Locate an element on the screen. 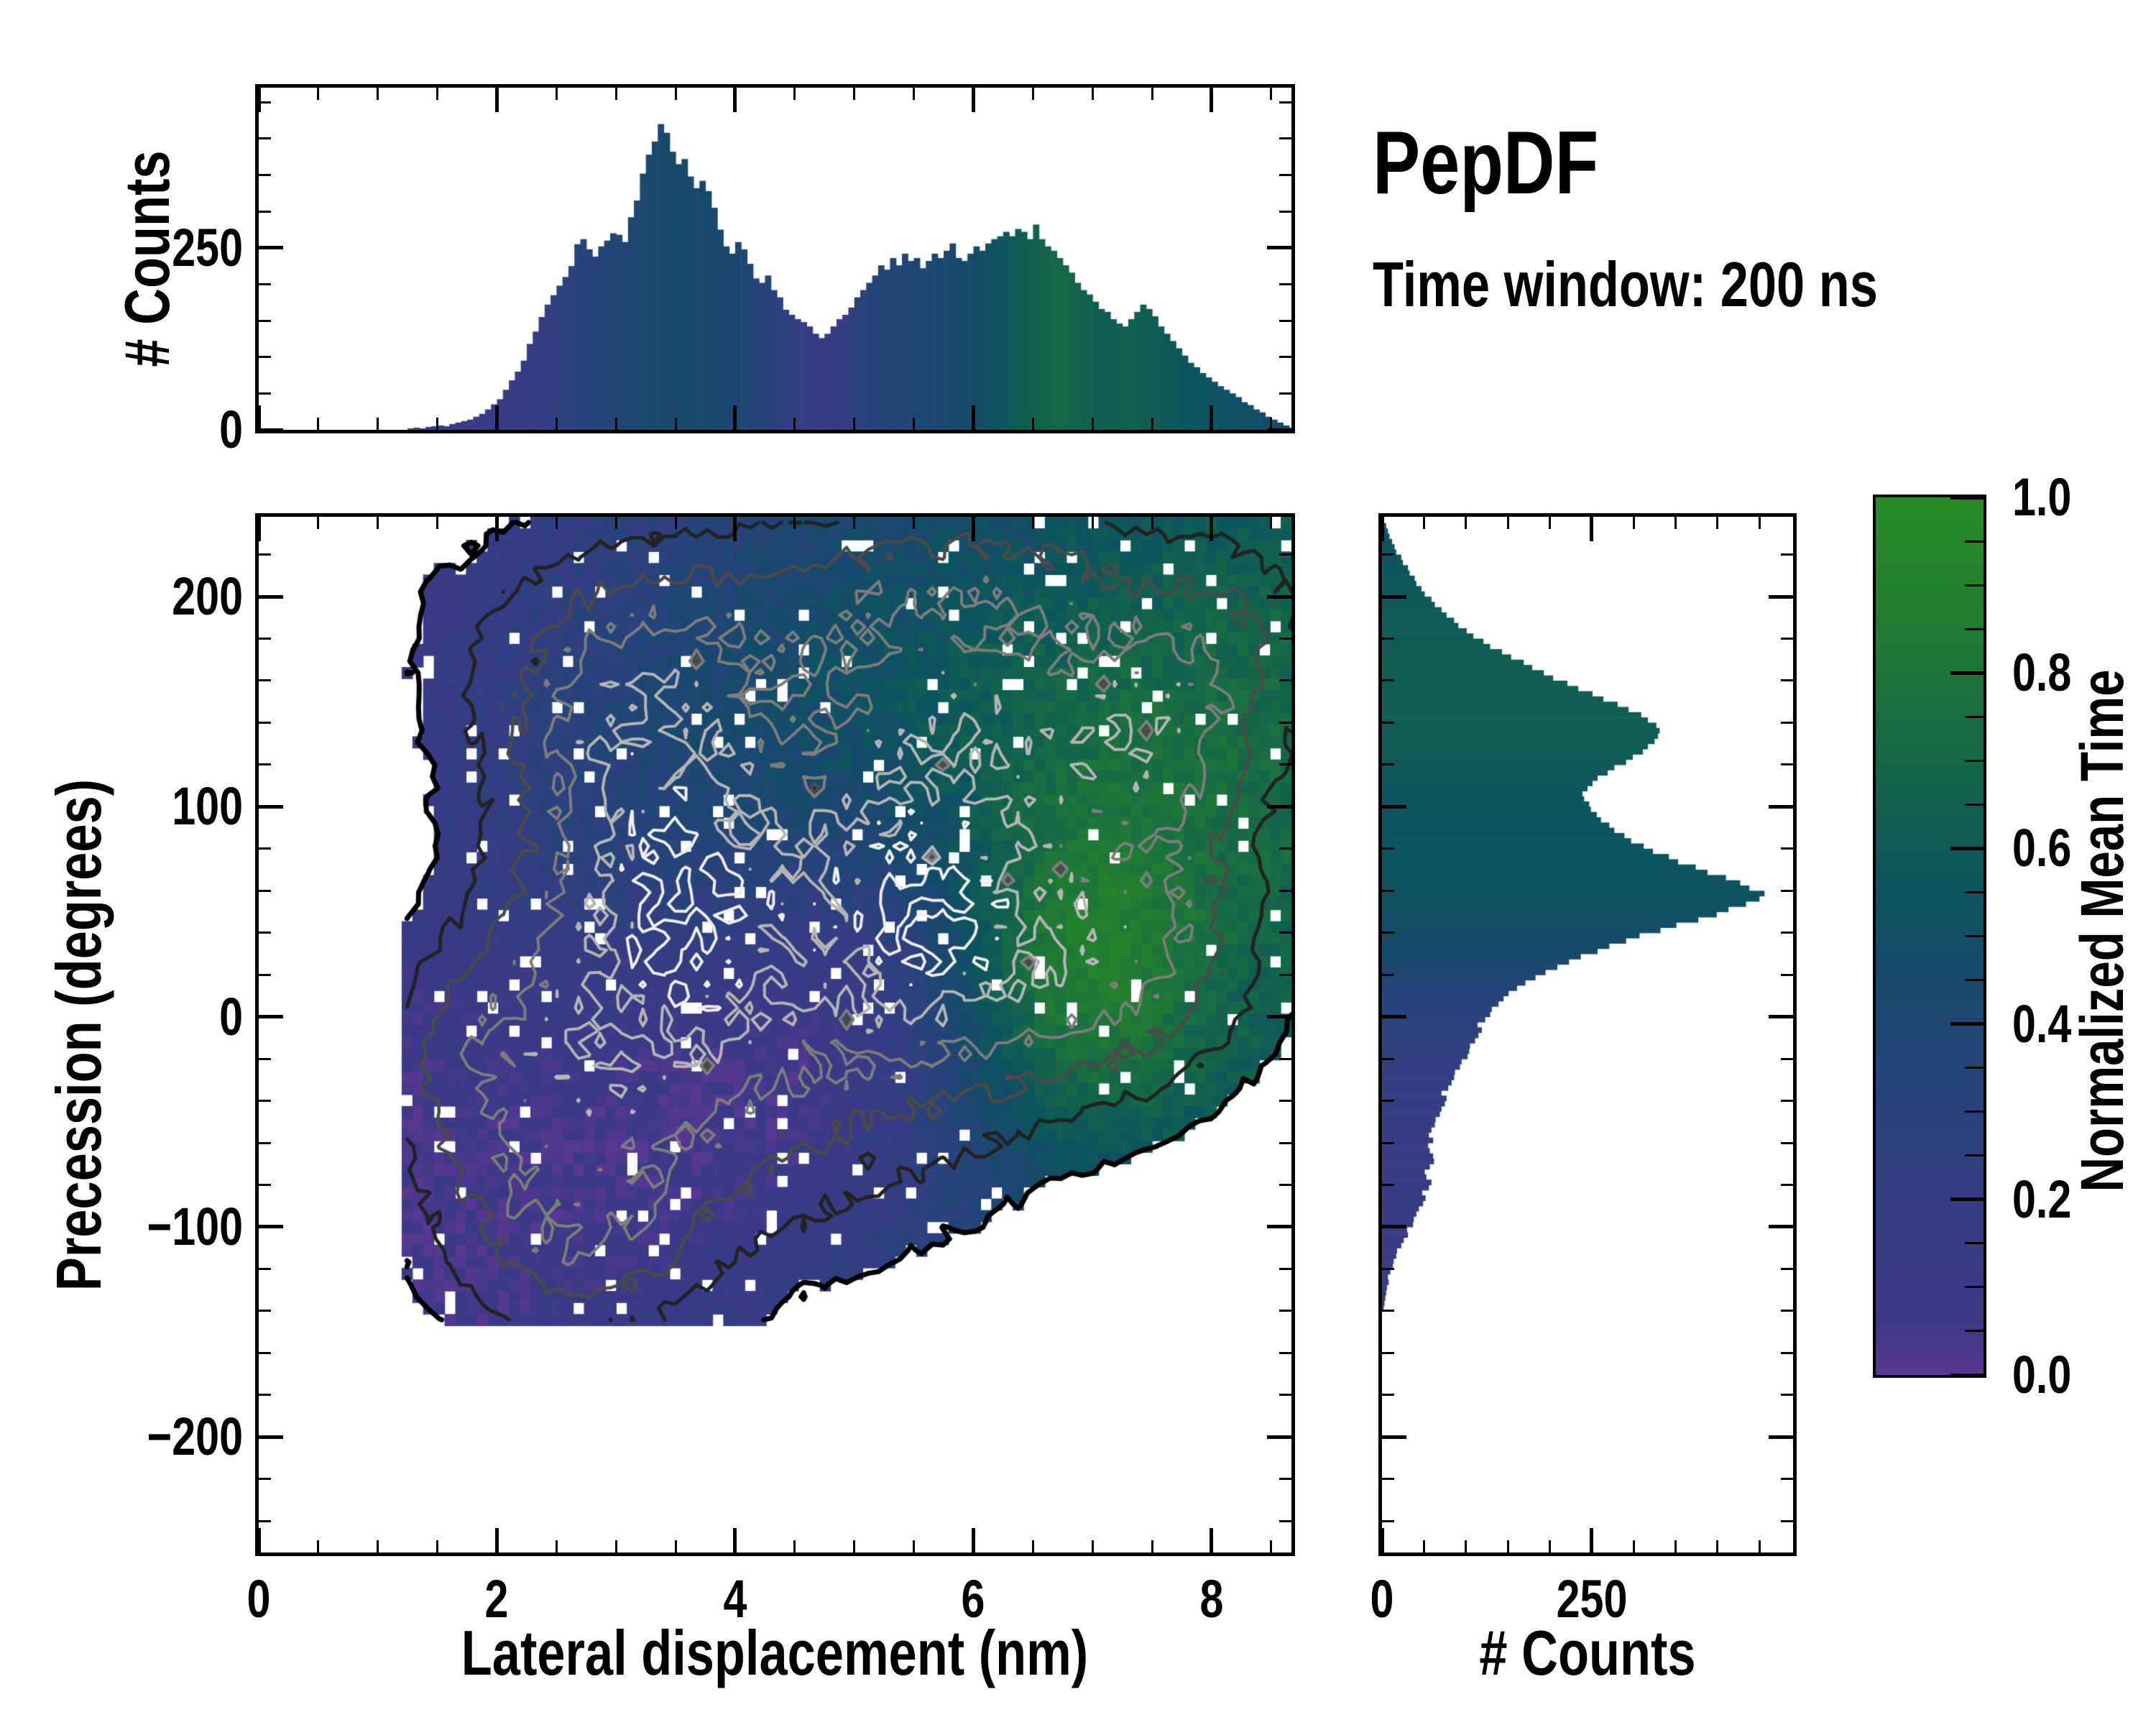  figure-title-text: PepDF is located at coordinates (1486, 163).